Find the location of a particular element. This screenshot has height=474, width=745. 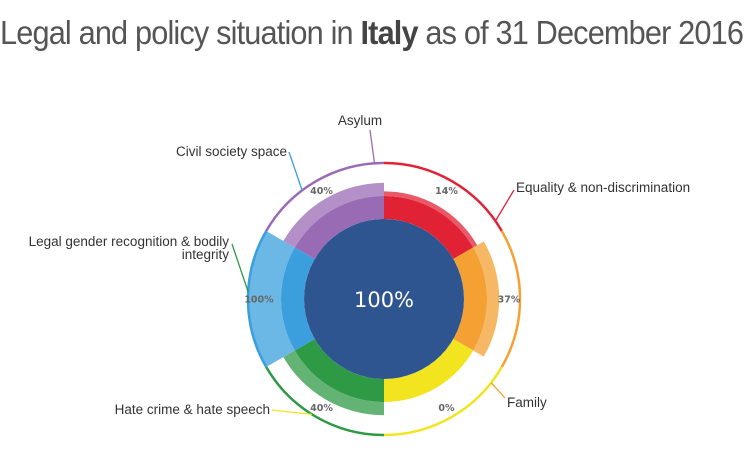

percent-label-family: 37% is located at coordinates (509, 300).